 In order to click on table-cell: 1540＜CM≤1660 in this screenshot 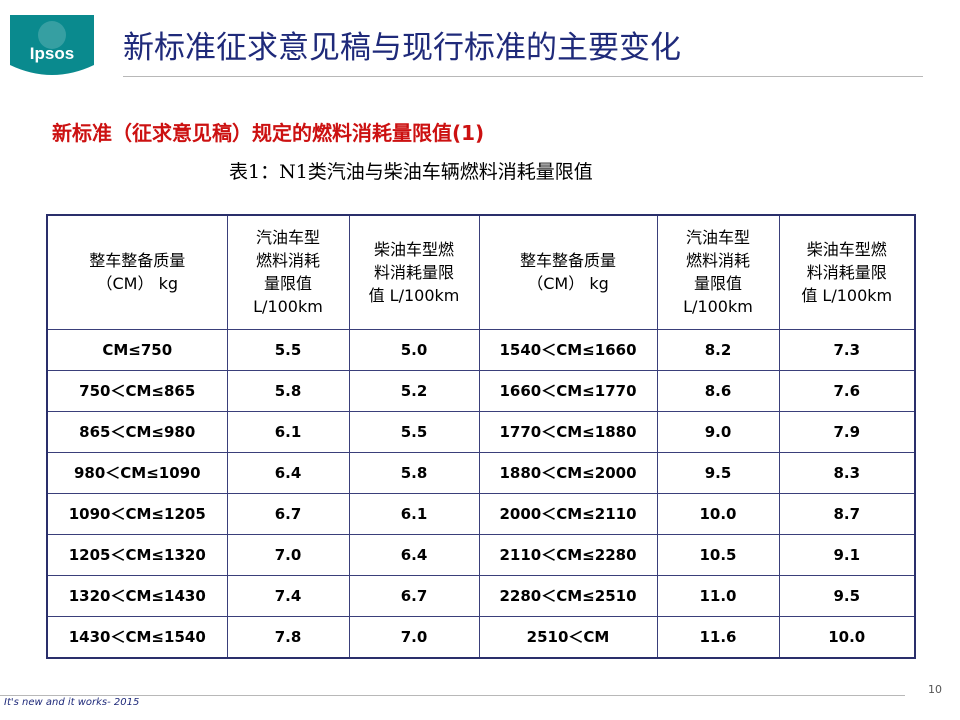, I will do `click(568, 349)`.